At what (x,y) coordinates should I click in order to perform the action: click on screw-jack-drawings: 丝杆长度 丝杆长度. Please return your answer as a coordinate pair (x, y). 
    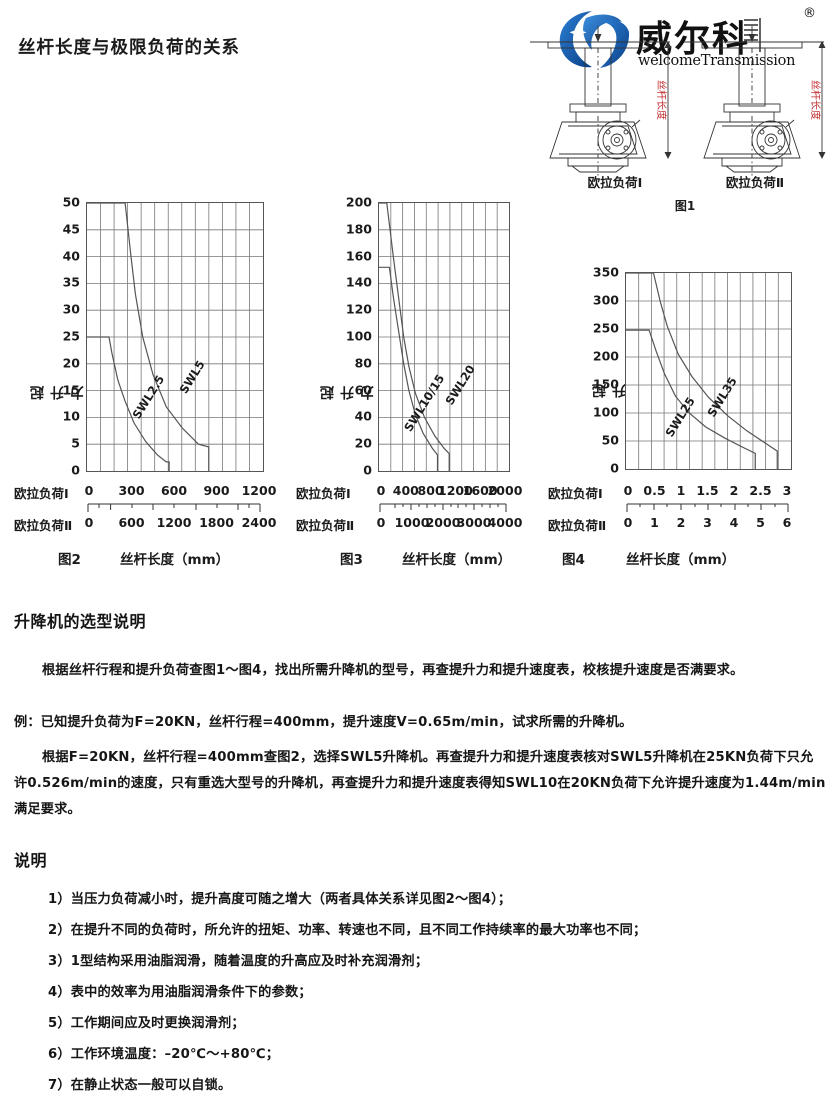
    Looking at the image, I should click on (678, 102).